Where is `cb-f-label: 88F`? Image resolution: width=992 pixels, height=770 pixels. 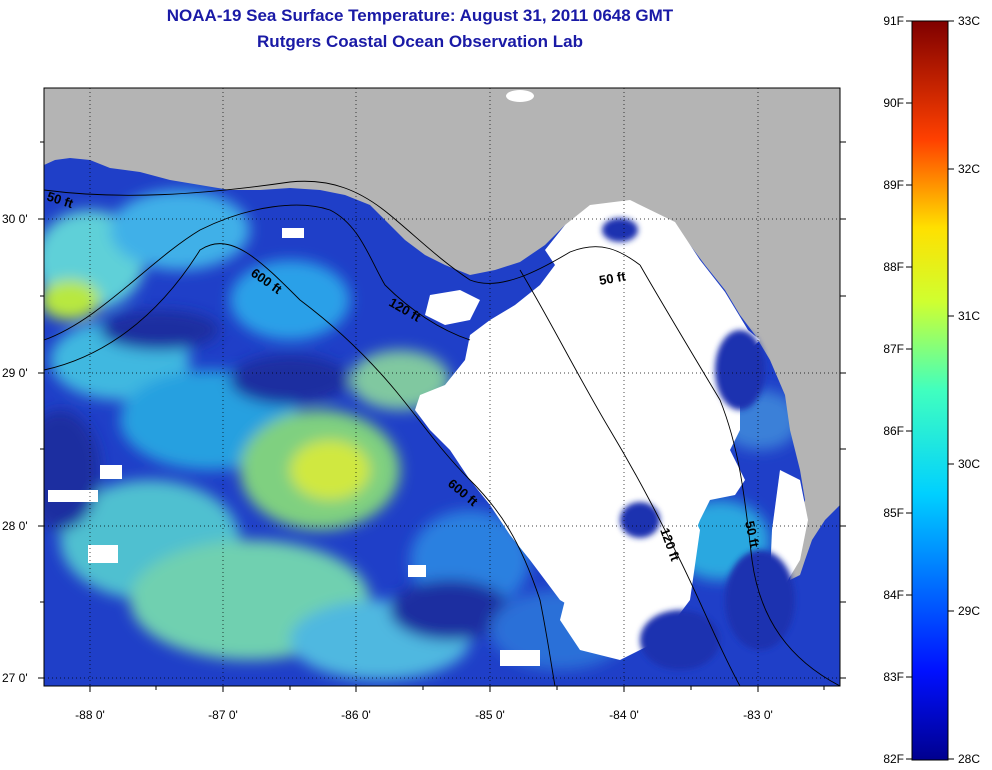
cb-f-label: 88F is located at coordinates (893, 267).